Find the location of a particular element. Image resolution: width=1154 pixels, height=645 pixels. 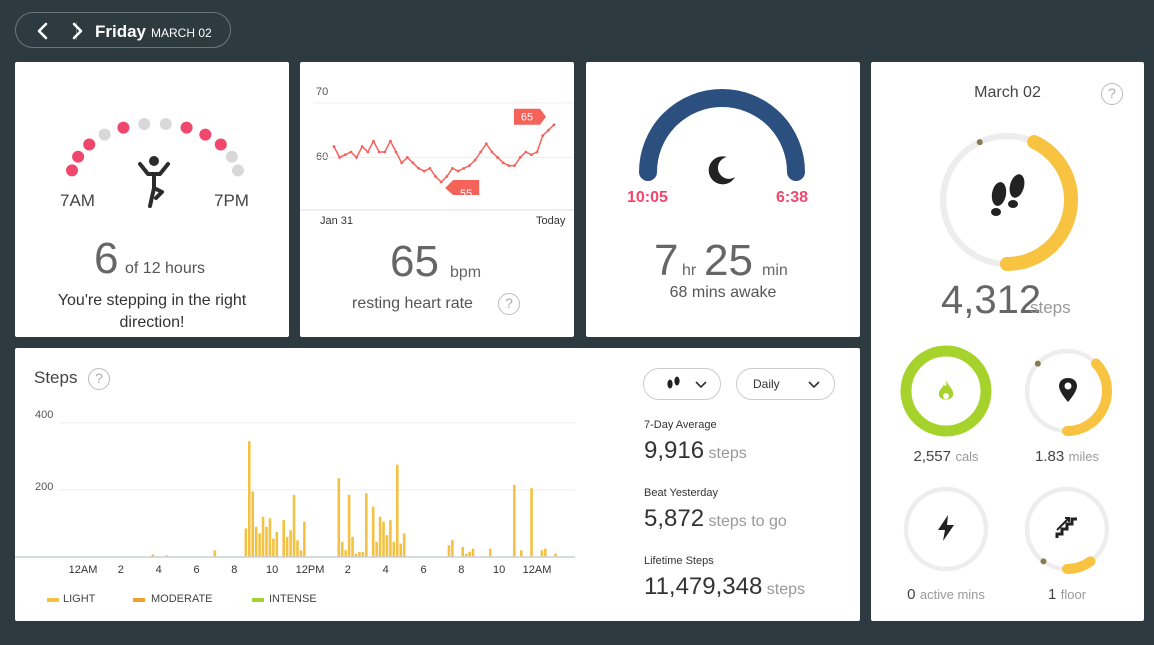

x-tick-label: 4 is located at coordinates (159, 570).